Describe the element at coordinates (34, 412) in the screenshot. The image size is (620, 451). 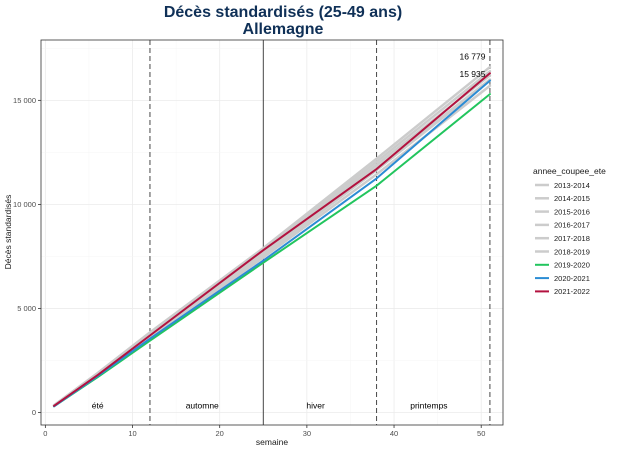
I see `y-tick-label: 0` at that location.